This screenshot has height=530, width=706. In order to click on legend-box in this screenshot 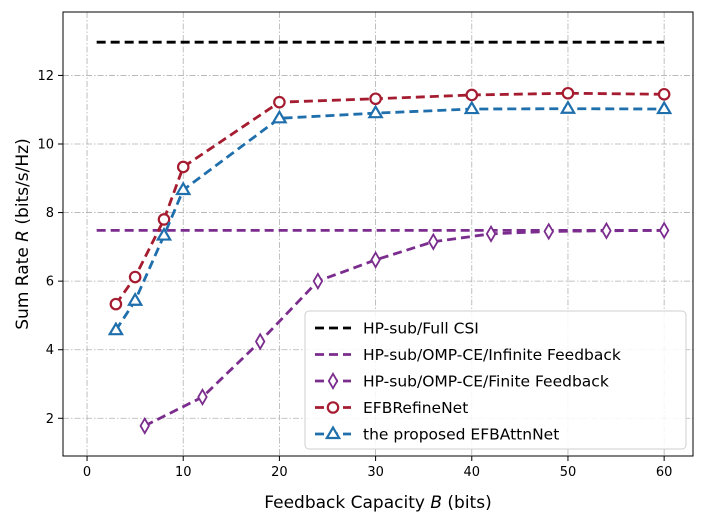, I will do `click(495, 380)`.